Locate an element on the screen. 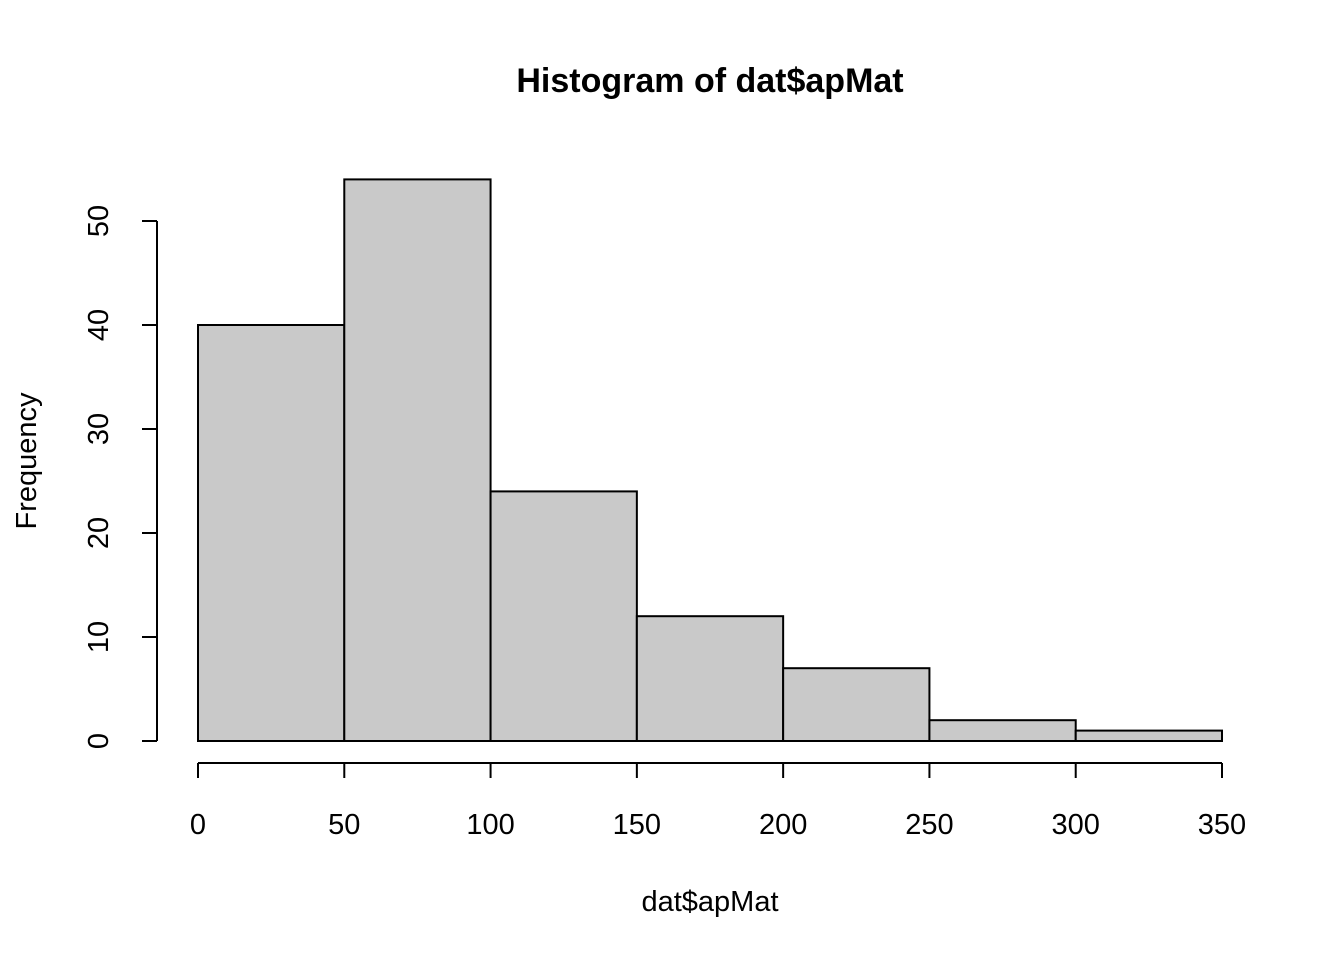  y-tick-label: 40 is located at coordinates (99, 325).